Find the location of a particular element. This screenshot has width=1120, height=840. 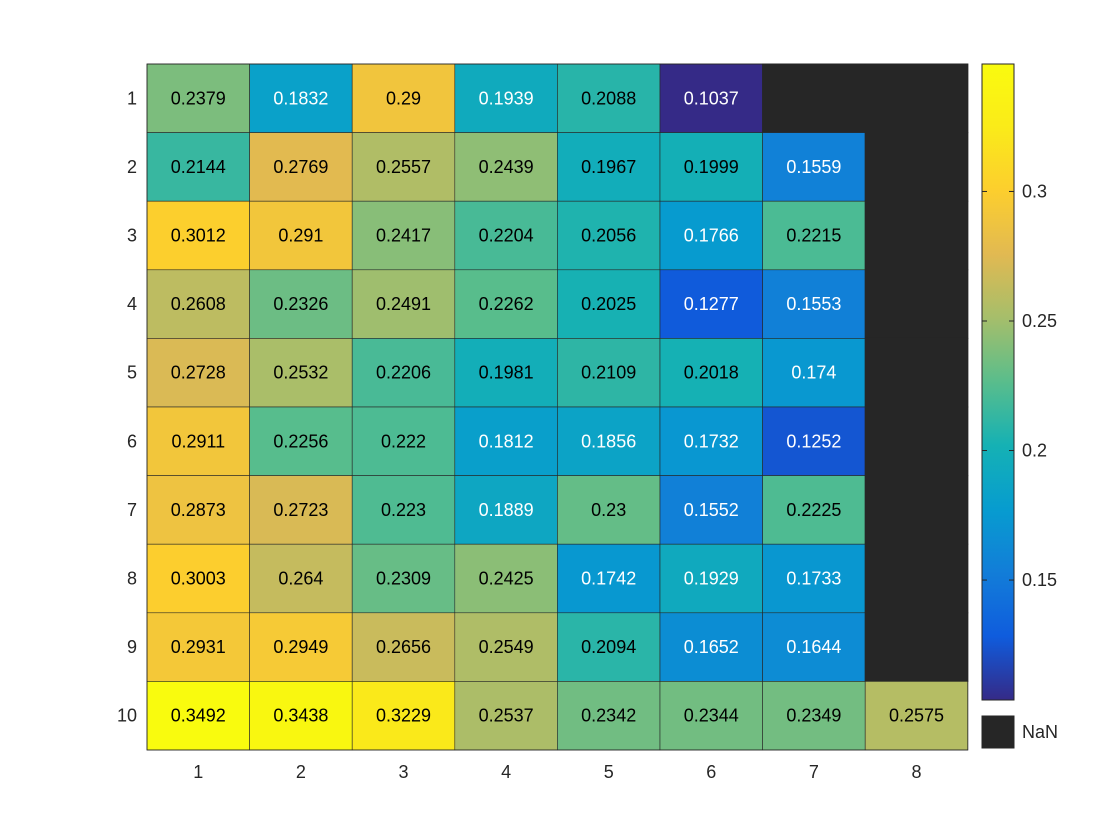

cell-value-label: 0.2262 is located at coordinates (506, 304).